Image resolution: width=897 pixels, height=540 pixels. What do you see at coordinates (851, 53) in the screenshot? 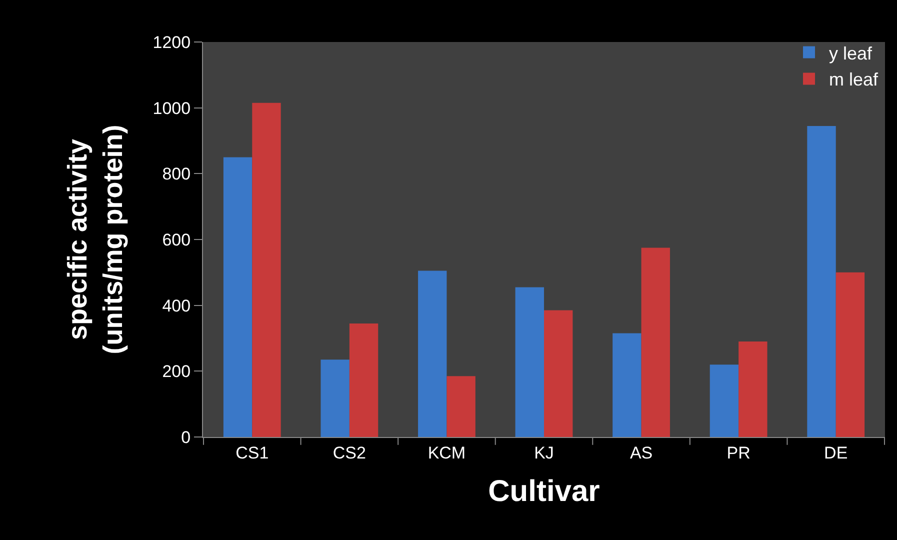
I see `legend-label: y leaf` at bounding box center [851, 53].